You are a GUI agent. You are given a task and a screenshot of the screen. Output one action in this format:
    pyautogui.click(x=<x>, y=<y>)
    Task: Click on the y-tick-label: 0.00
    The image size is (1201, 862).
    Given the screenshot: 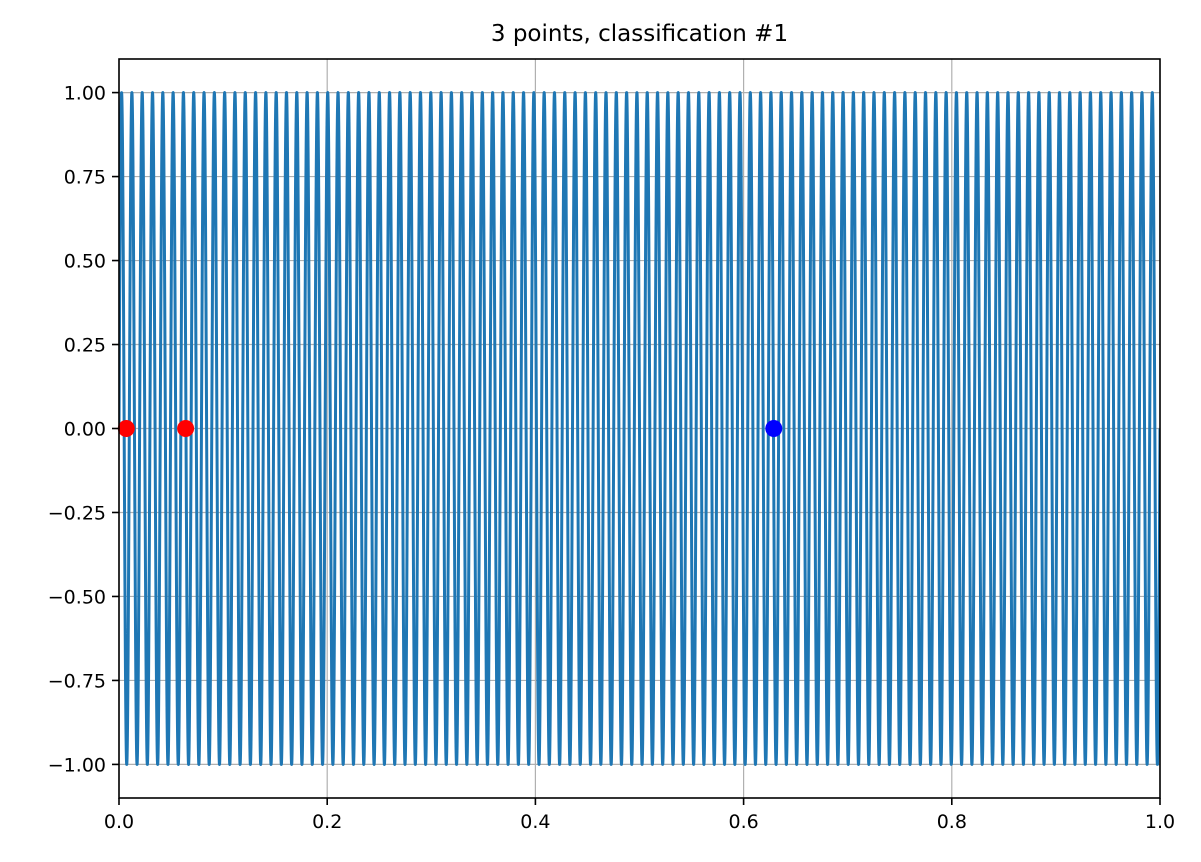 What is the action you would take?
    pyautogui.click(x=85, y=430)
    